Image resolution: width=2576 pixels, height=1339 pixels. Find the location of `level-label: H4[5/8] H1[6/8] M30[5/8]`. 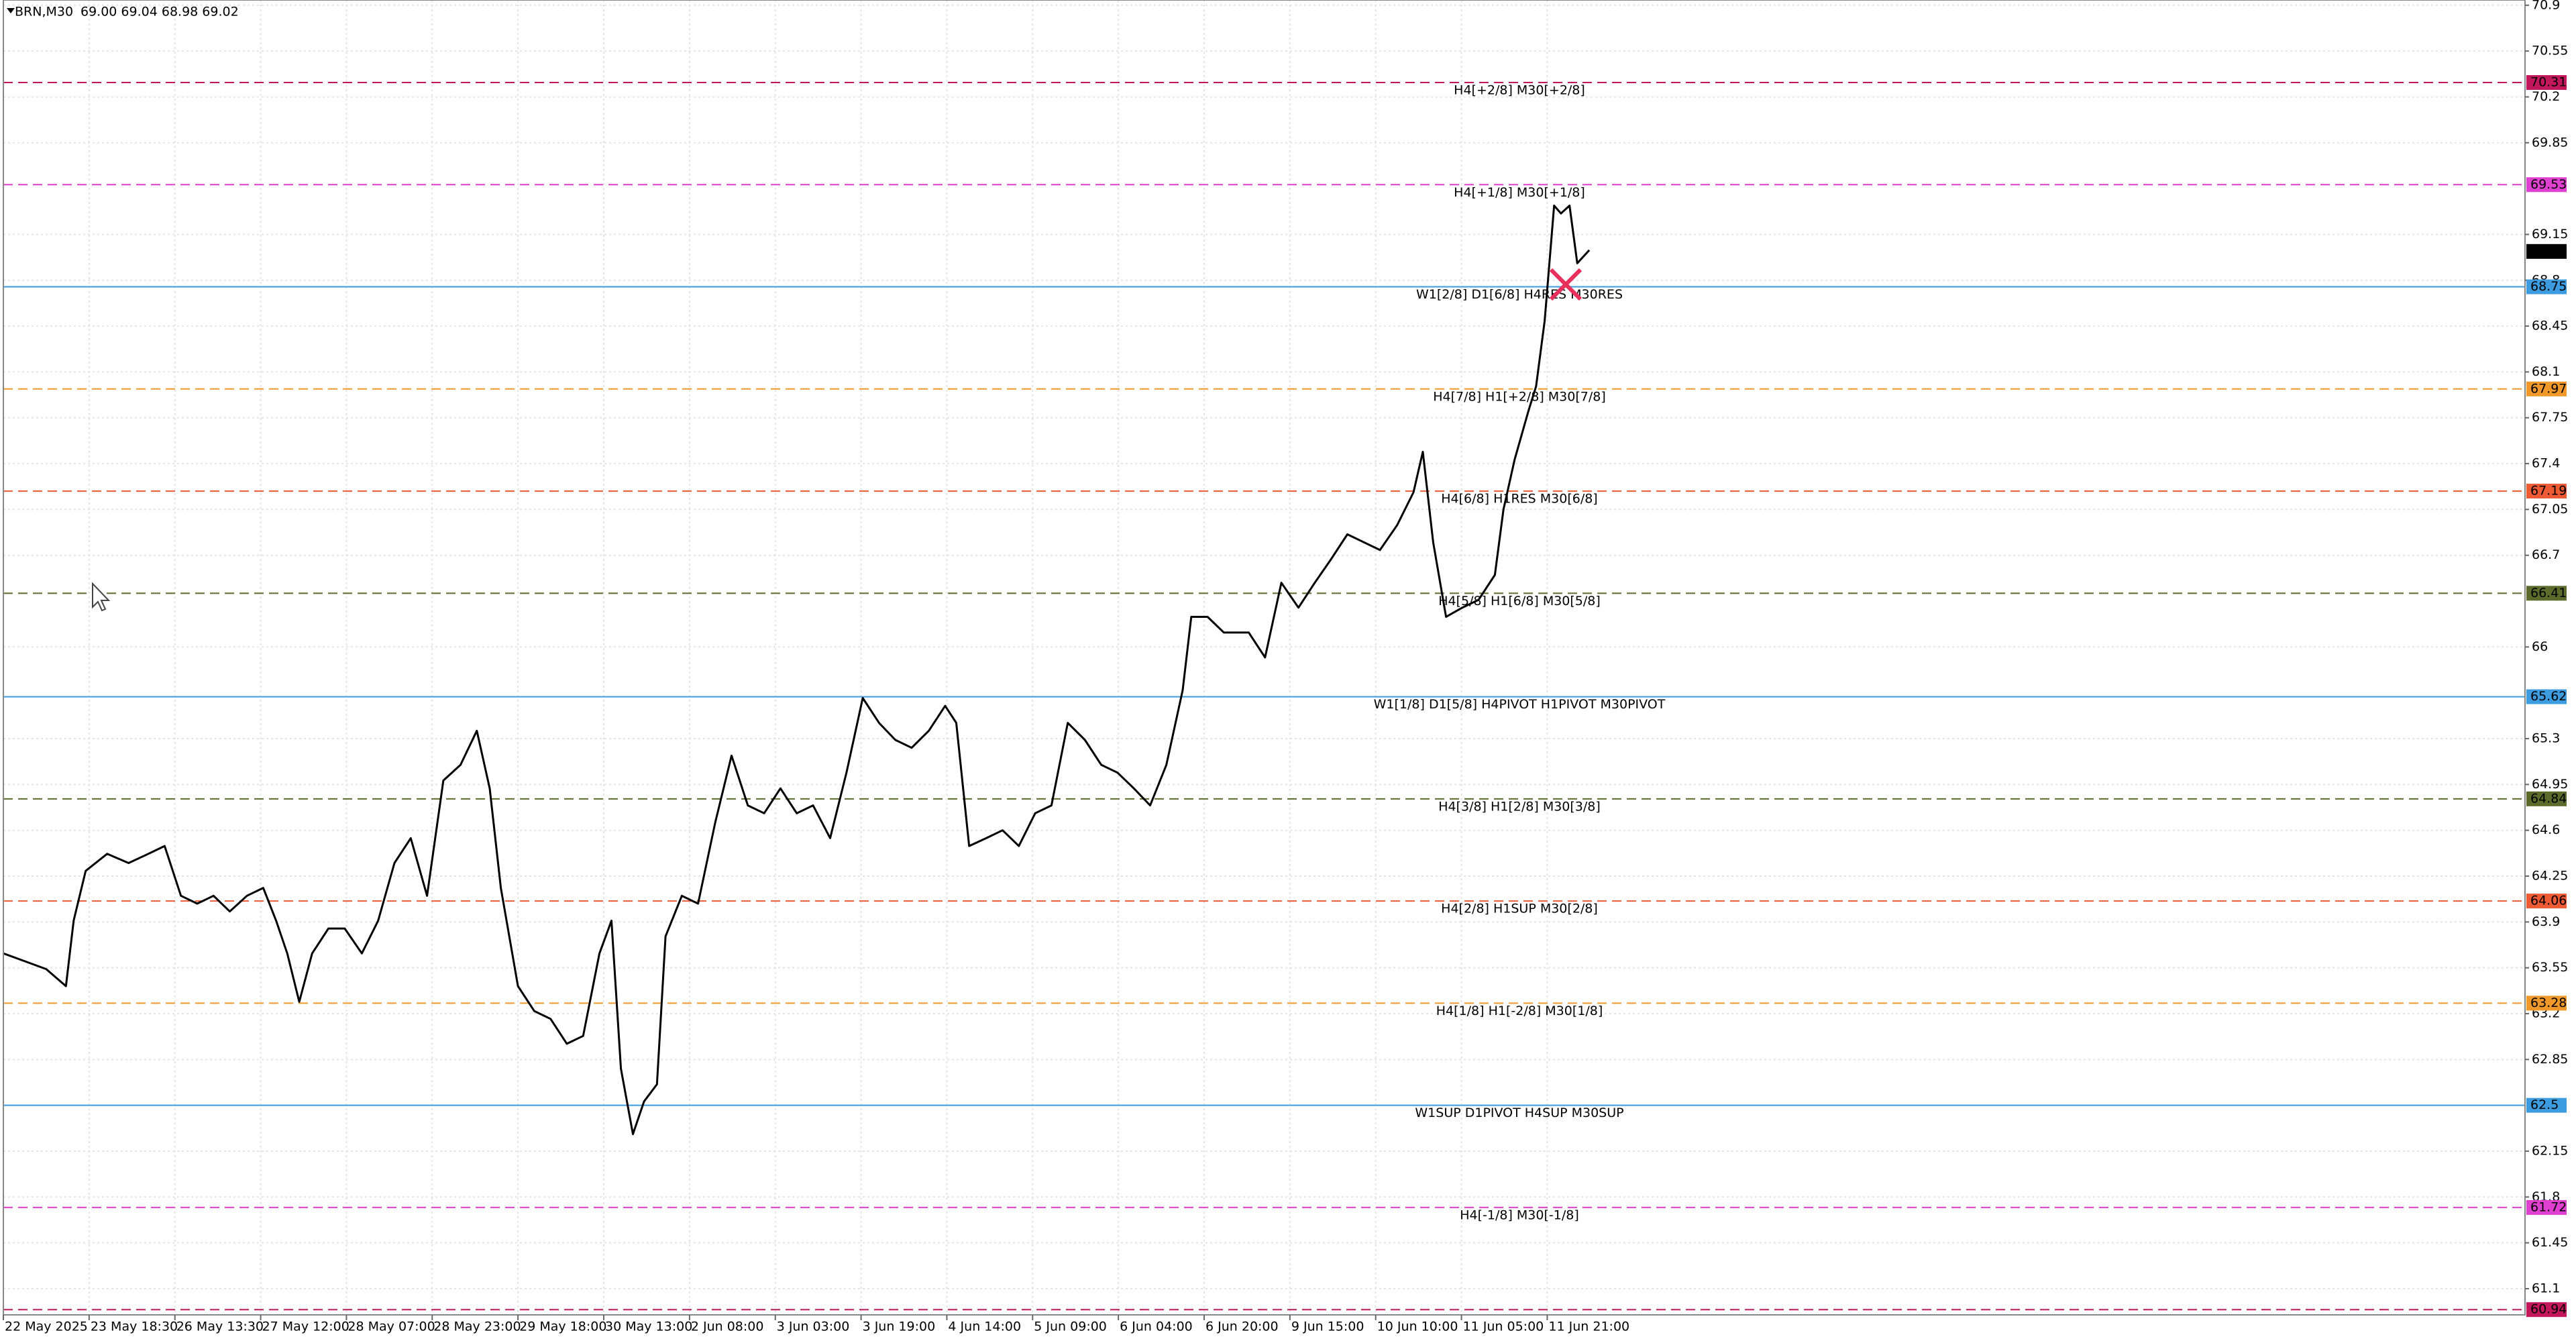

level-label: H4[5/8] H1[6/8] M30[5/8] is located at coordinates (1519, 601).